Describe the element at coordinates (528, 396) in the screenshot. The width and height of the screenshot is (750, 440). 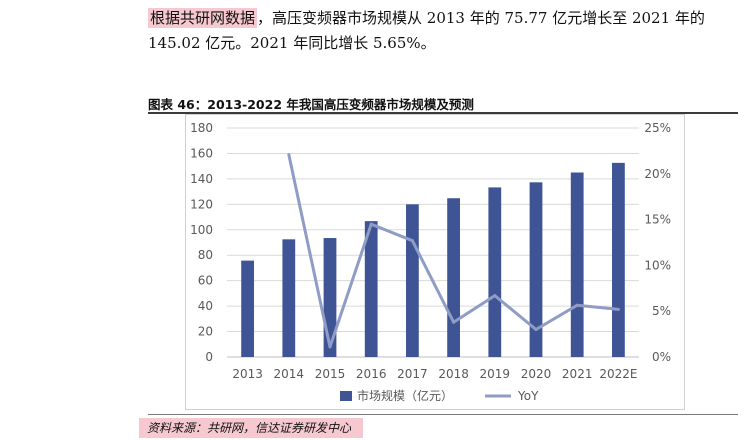
I see `legend-line-label: YoY` at that location.